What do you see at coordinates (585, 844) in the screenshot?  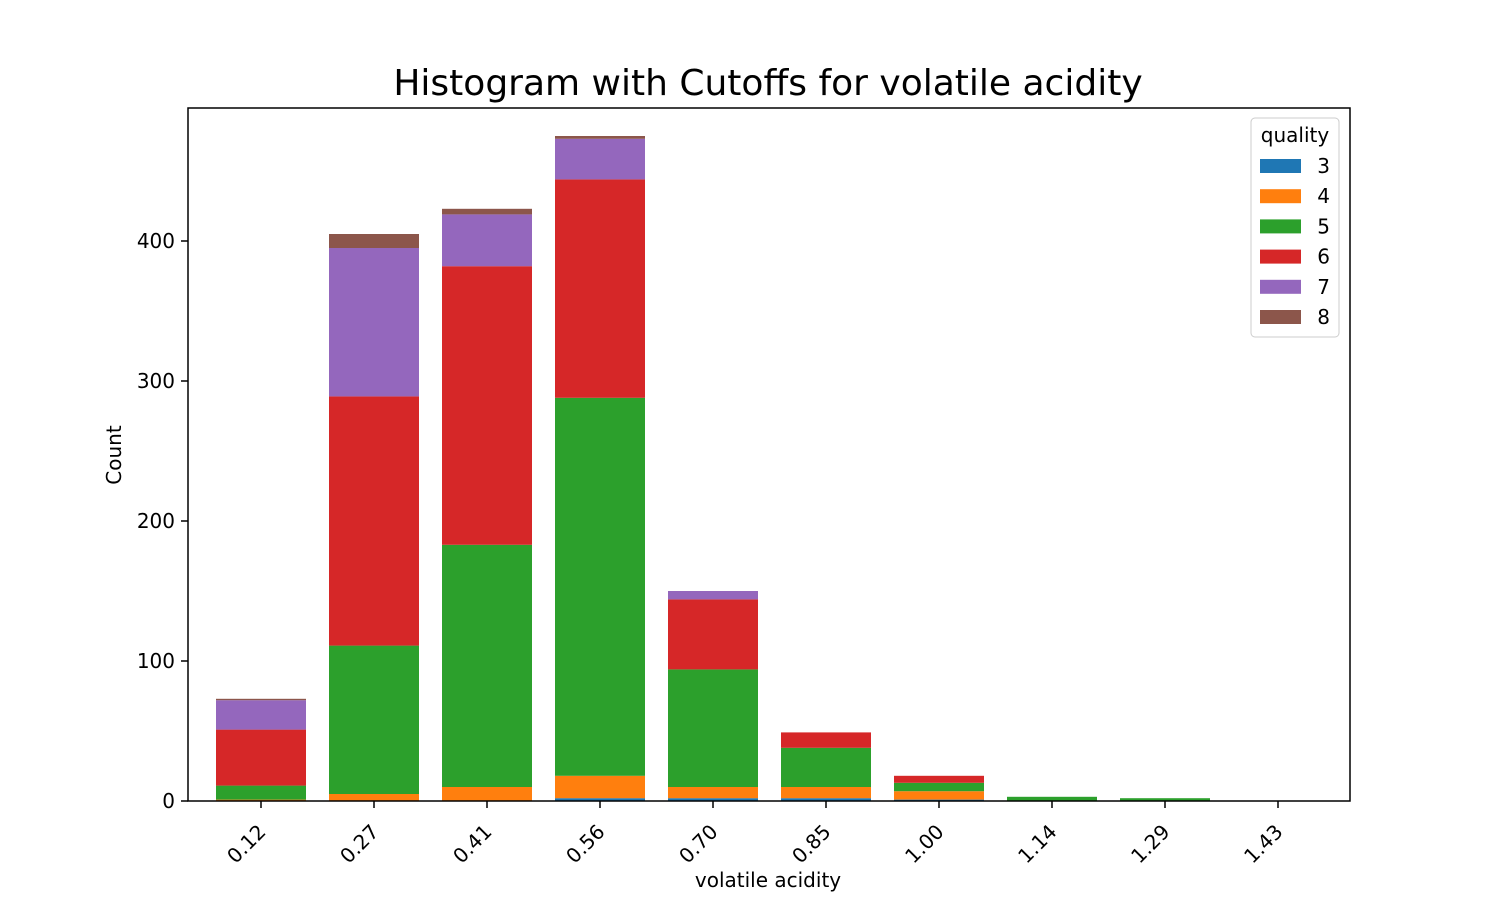 I see `x-tick-label: 0.56` at bounding box center [585, 844].